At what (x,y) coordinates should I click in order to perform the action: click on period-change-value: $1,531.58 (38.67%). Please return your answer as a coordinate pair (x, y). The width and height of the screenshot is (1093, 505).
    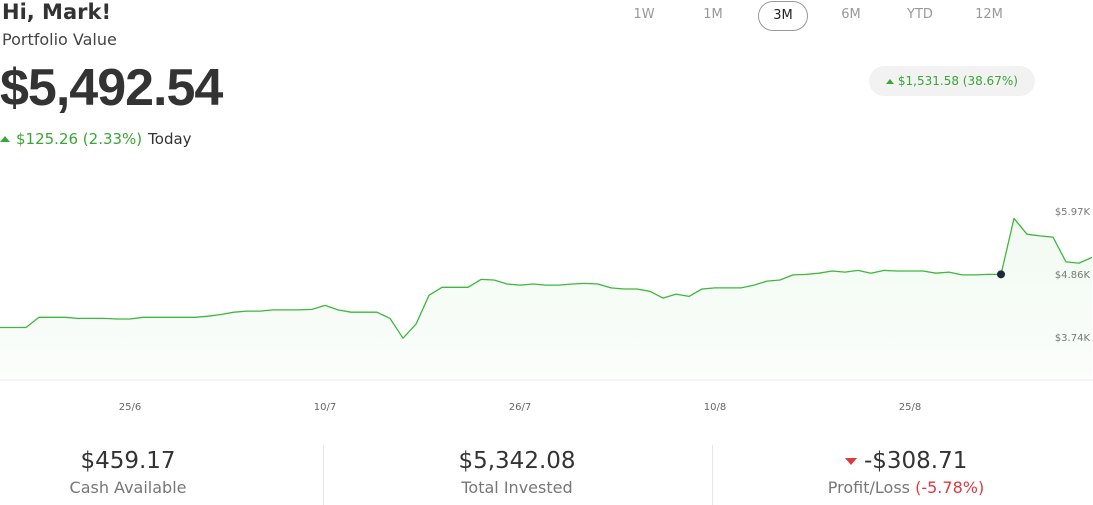
    Looking at the image, I should click on (957, 81).